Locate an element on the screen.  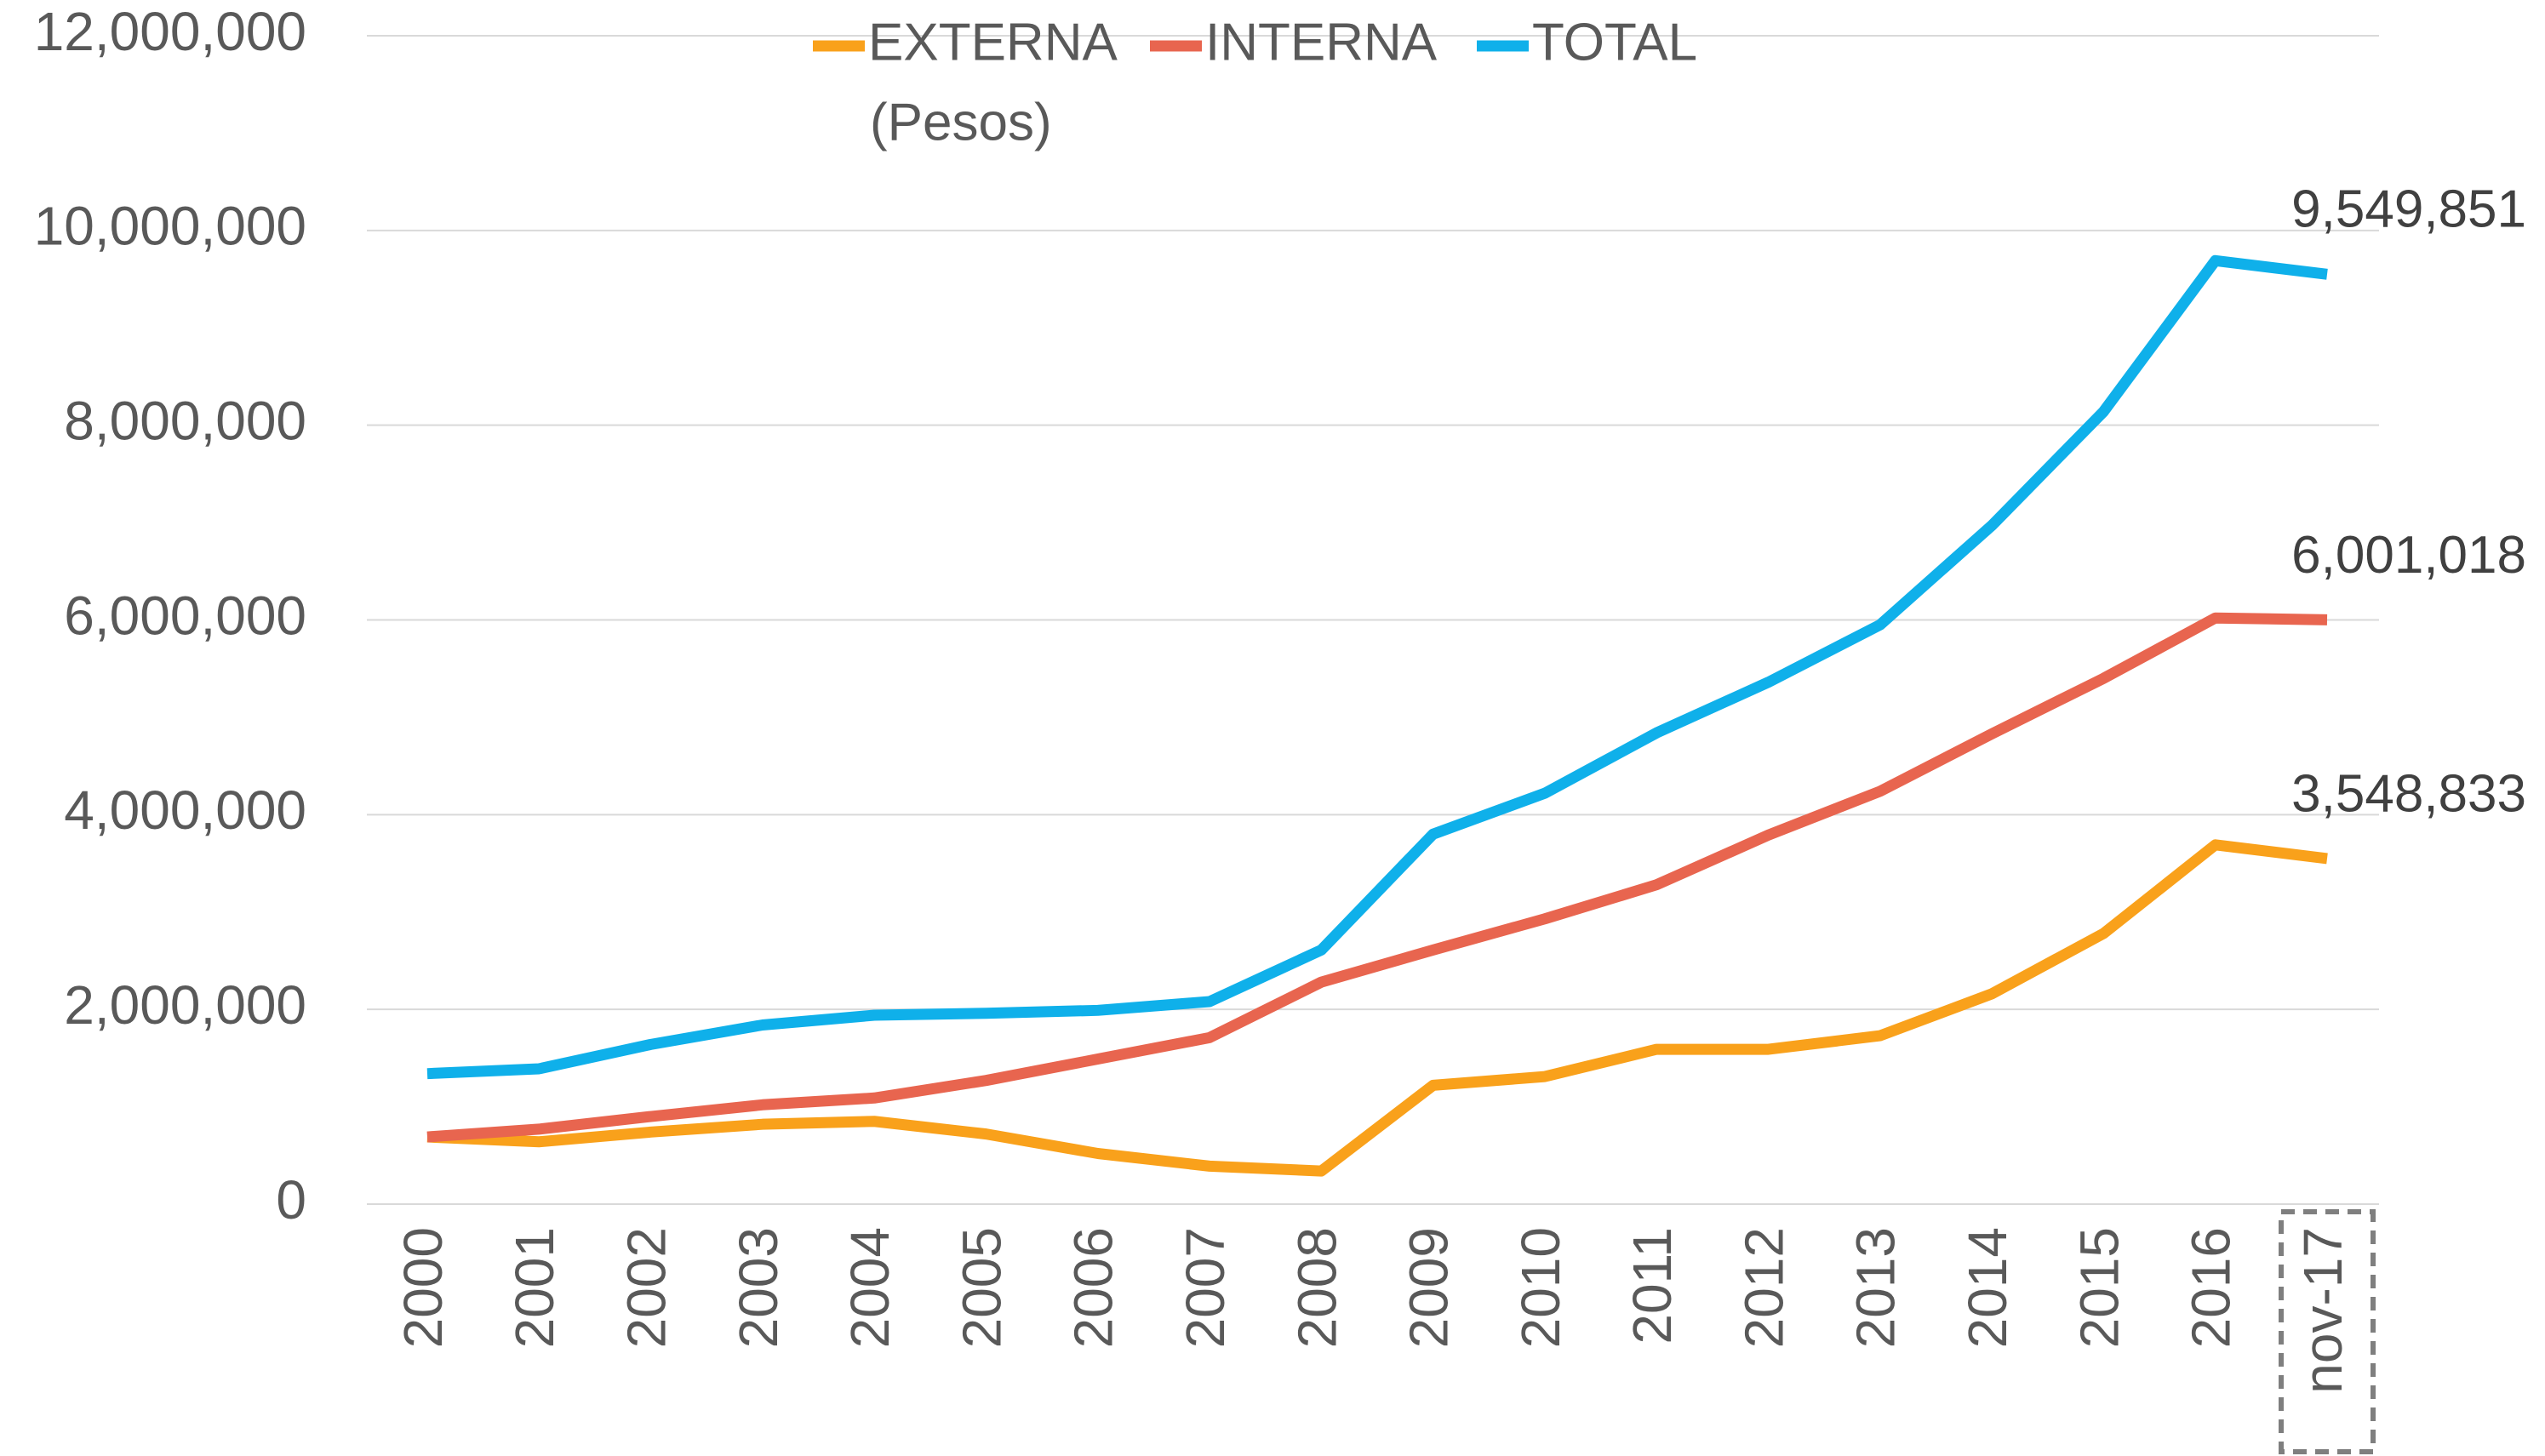
x-tick-label: 2012 is located at coordinates (1763, 1288).